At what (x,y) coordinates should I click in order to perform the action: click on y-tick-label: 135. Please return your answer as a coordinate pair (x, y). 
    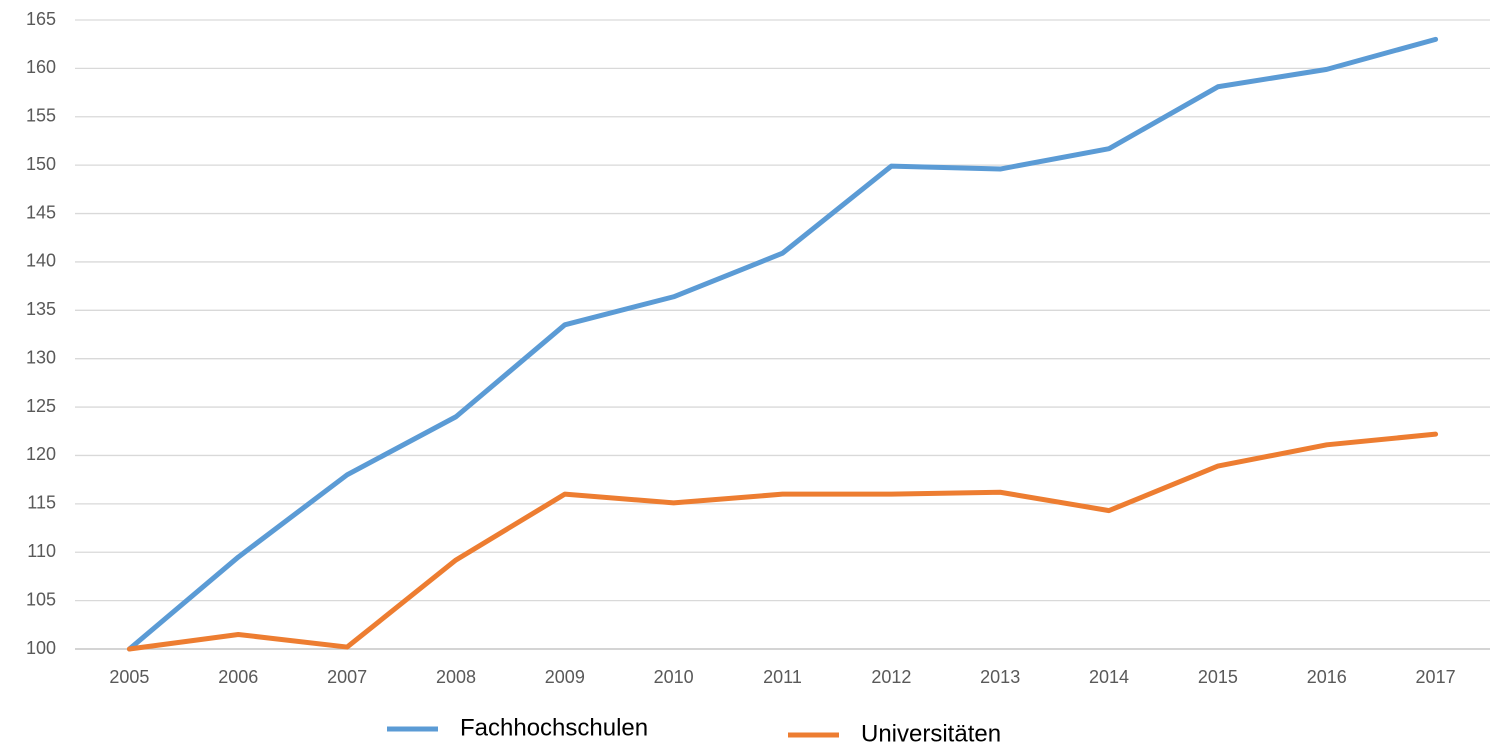
    Looking at the image, I should click on (41, 309).